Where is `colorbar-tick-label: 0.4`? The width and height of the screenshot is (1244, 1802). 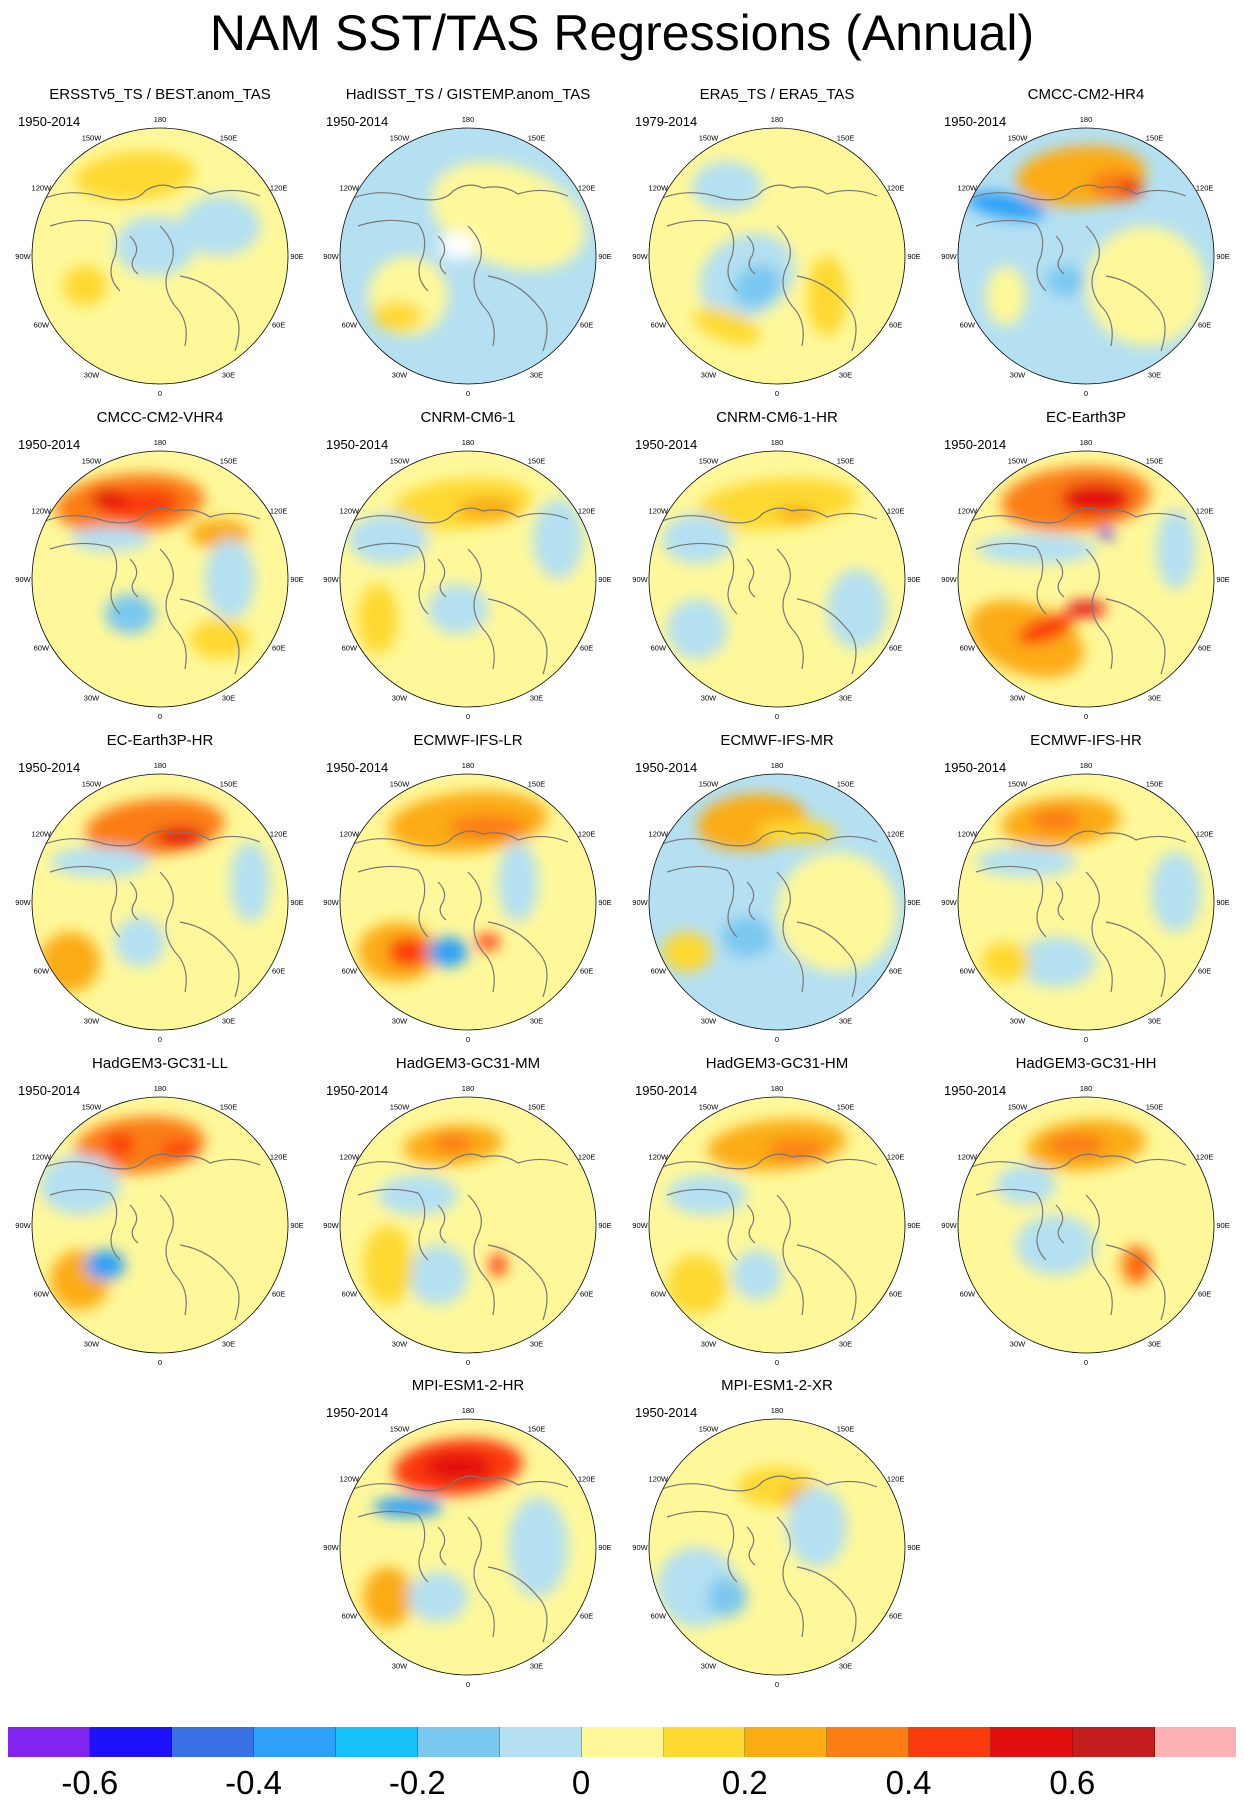 colorbar-tick-label: 0.4 is located at coordinates (908, 1782).